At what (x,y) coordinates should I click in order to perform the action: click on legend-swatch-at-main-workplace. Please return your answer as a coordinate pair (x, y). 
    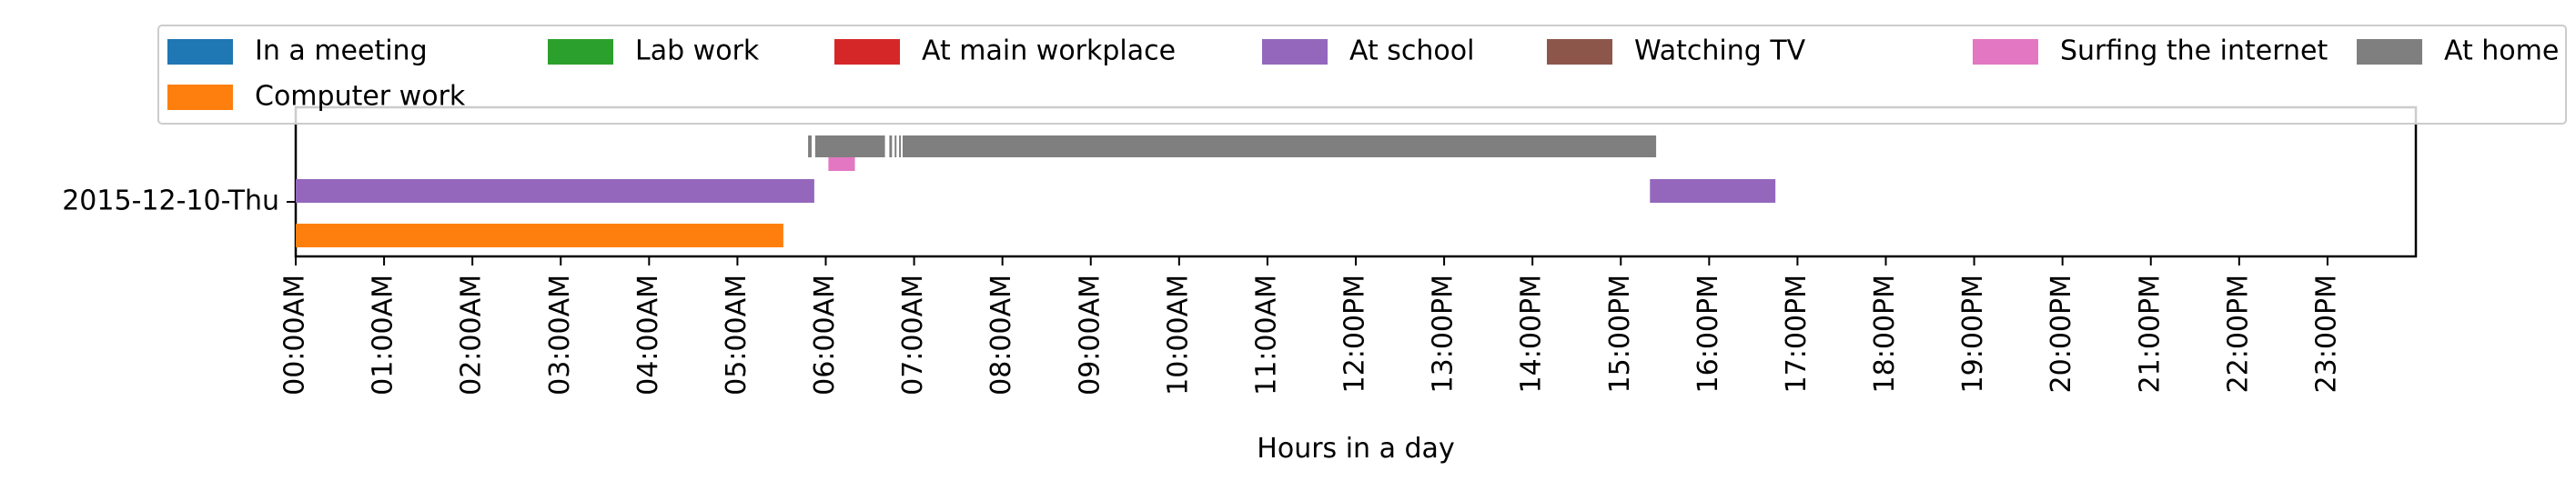
    Looking at the image, I should click on (867, 52).